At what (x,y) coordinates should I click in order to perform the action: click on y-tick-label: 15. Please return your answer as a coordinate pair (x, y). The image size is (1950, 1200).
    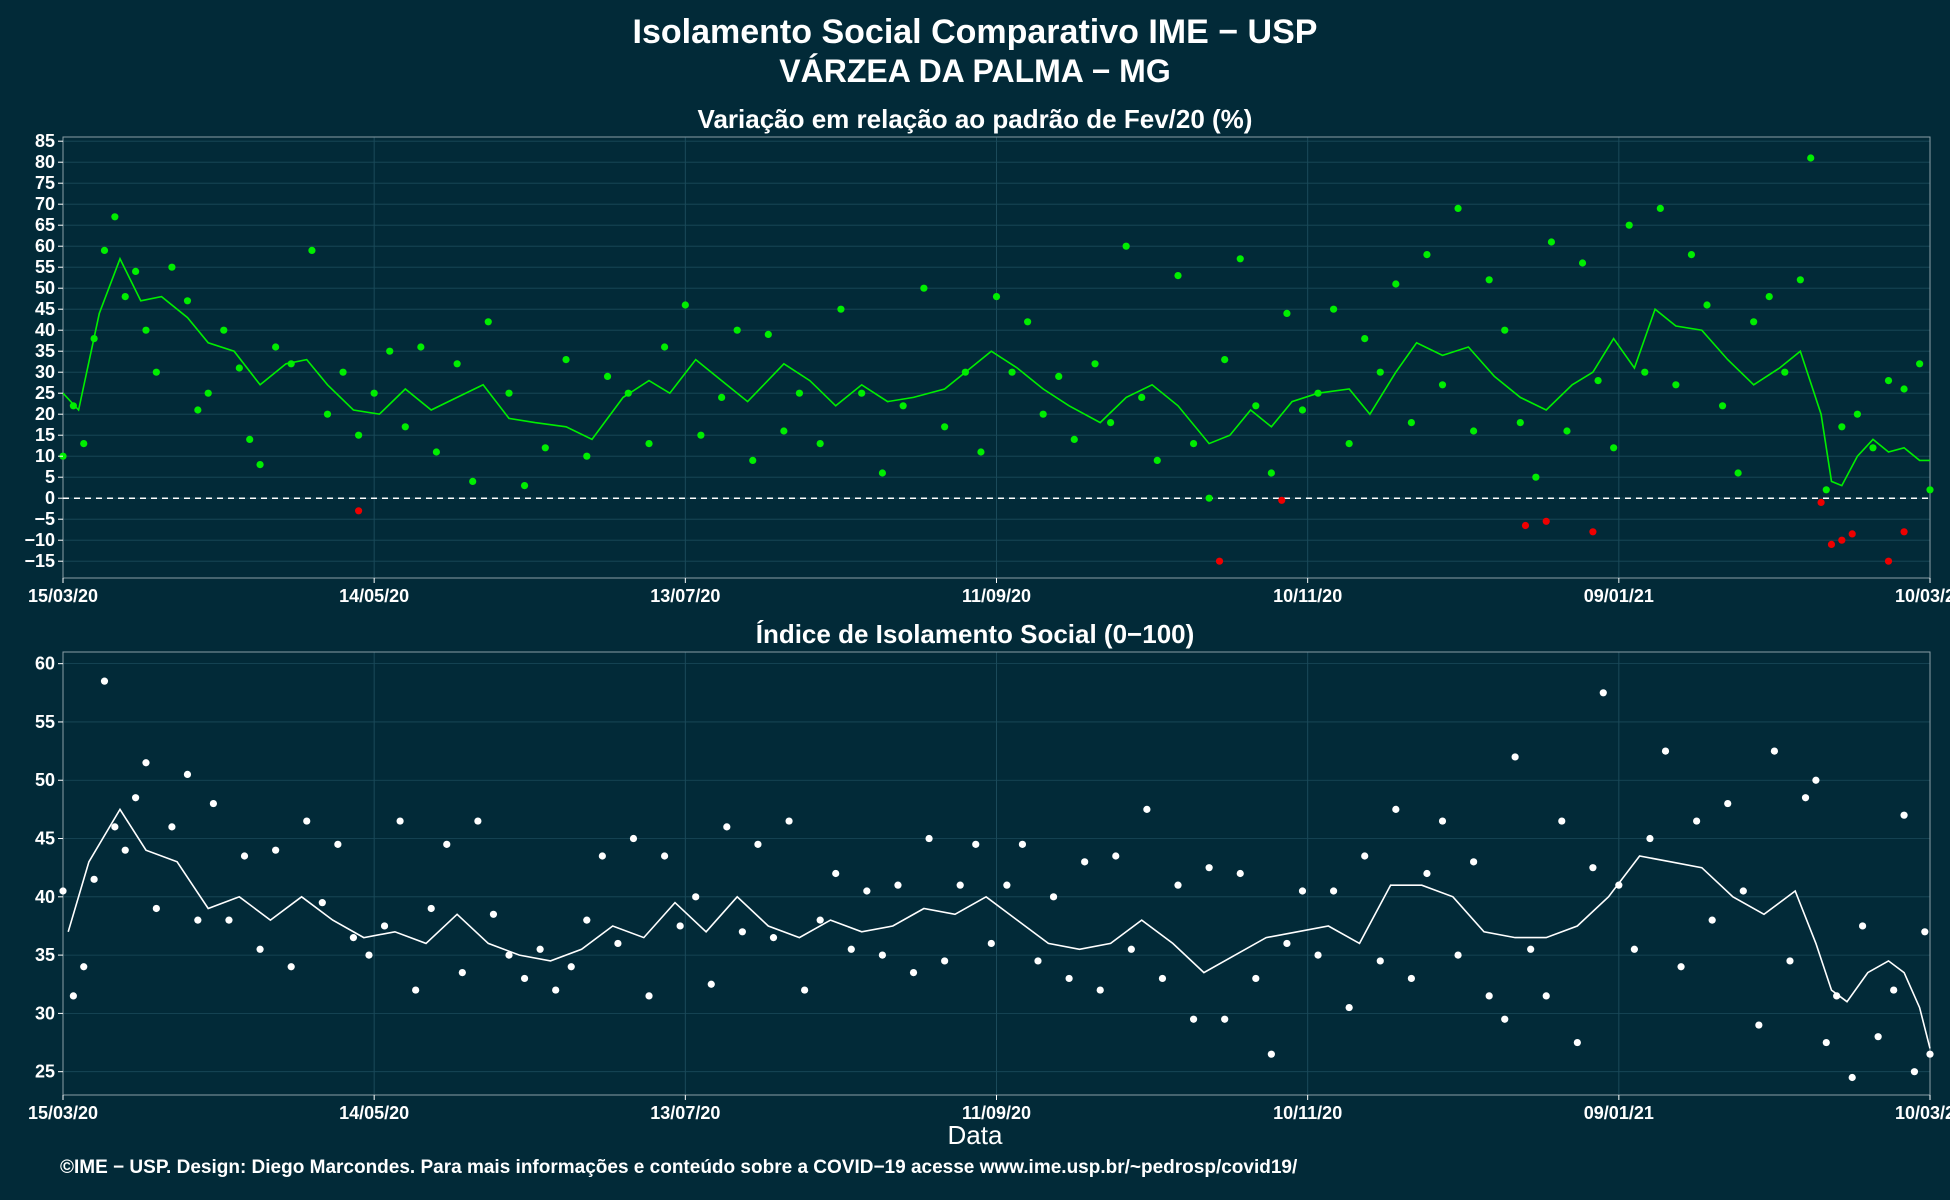
    Looking at the image, I should click on (45, 435).